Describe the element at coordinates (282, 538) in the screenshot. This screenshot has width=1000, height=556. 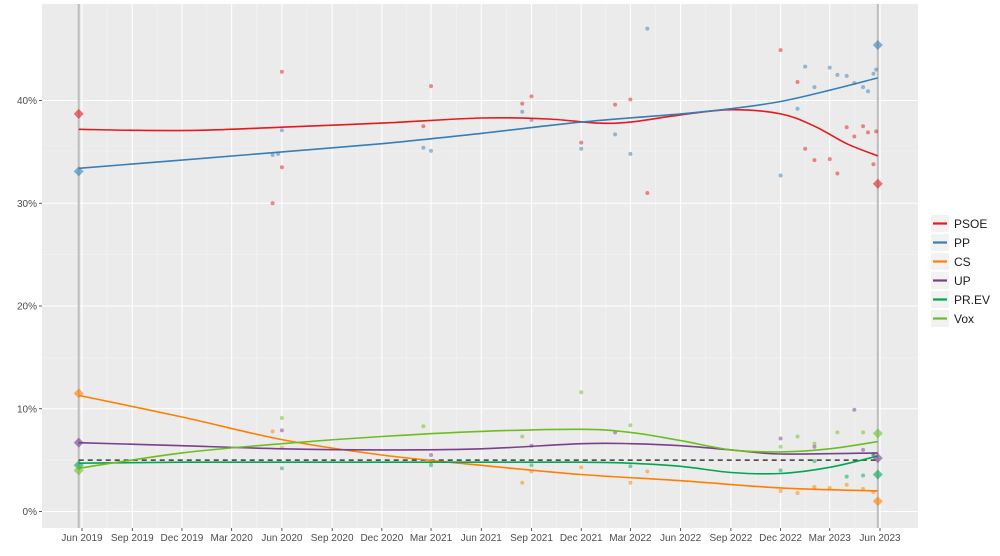
I see `x-tick-label: Jun 2020` at that location.